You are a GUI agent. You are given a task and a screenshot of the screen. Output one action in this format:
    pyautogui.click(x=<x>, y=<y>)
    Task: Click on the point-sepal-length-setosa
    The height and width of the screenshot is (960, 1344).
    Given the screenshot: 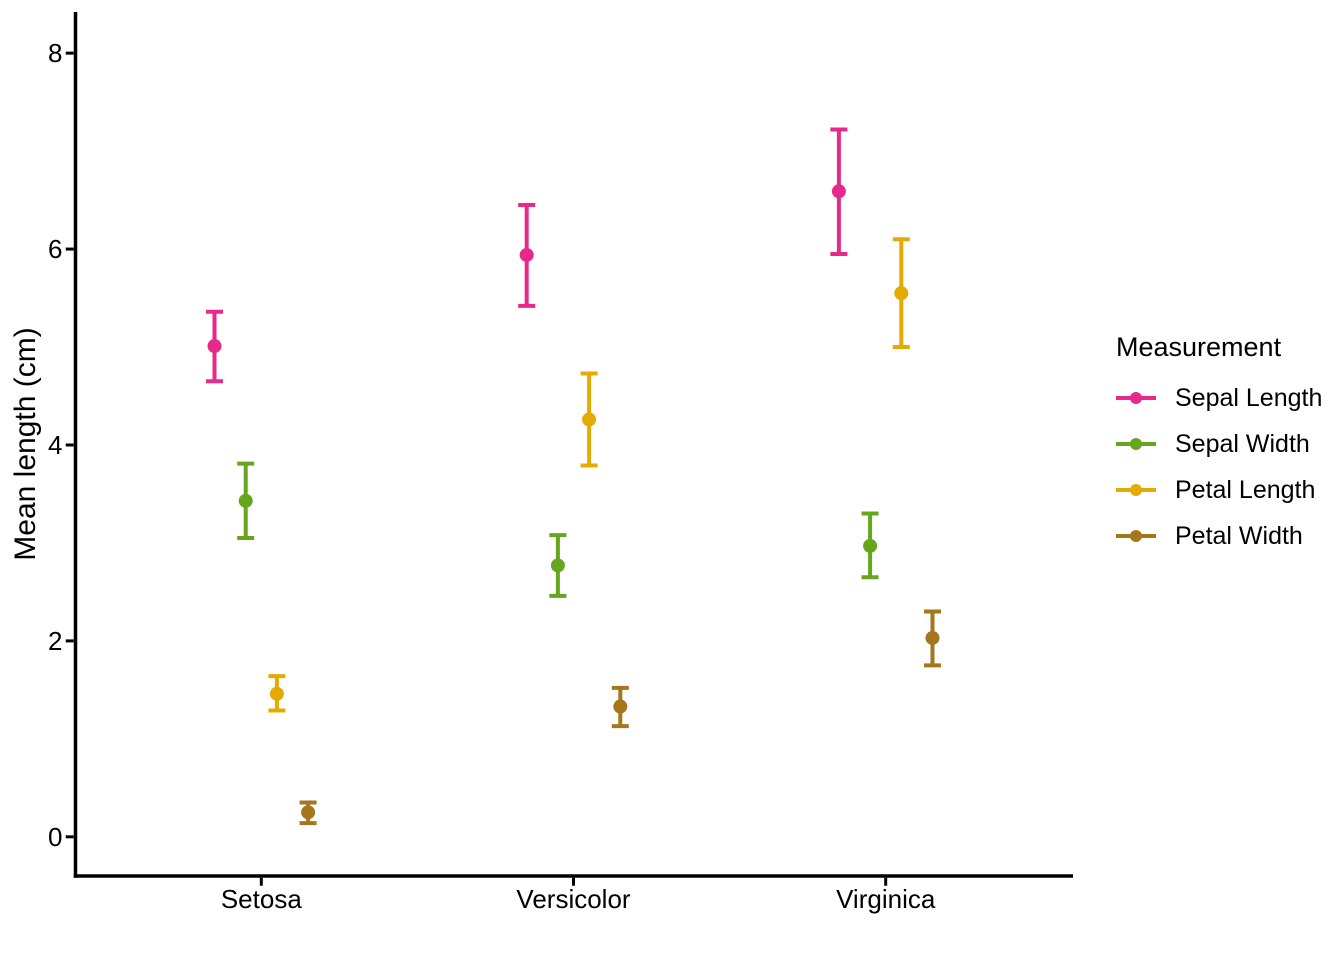 What is the action you would take?
    pyautogui.click(x=214, y=346)
    